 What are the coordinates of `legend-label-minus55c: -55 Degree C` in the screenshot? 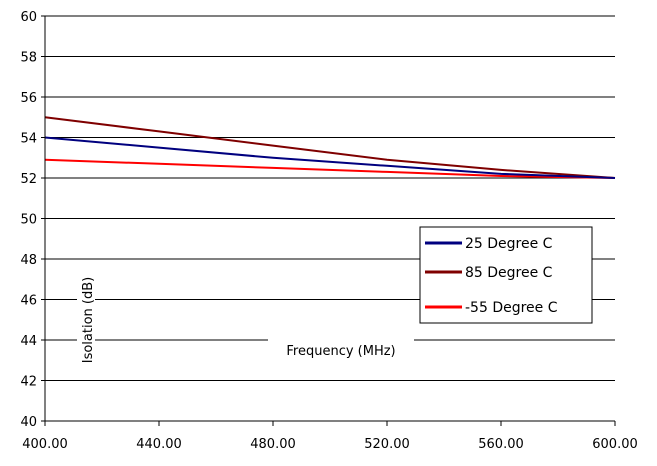 It's located at (511, 308).